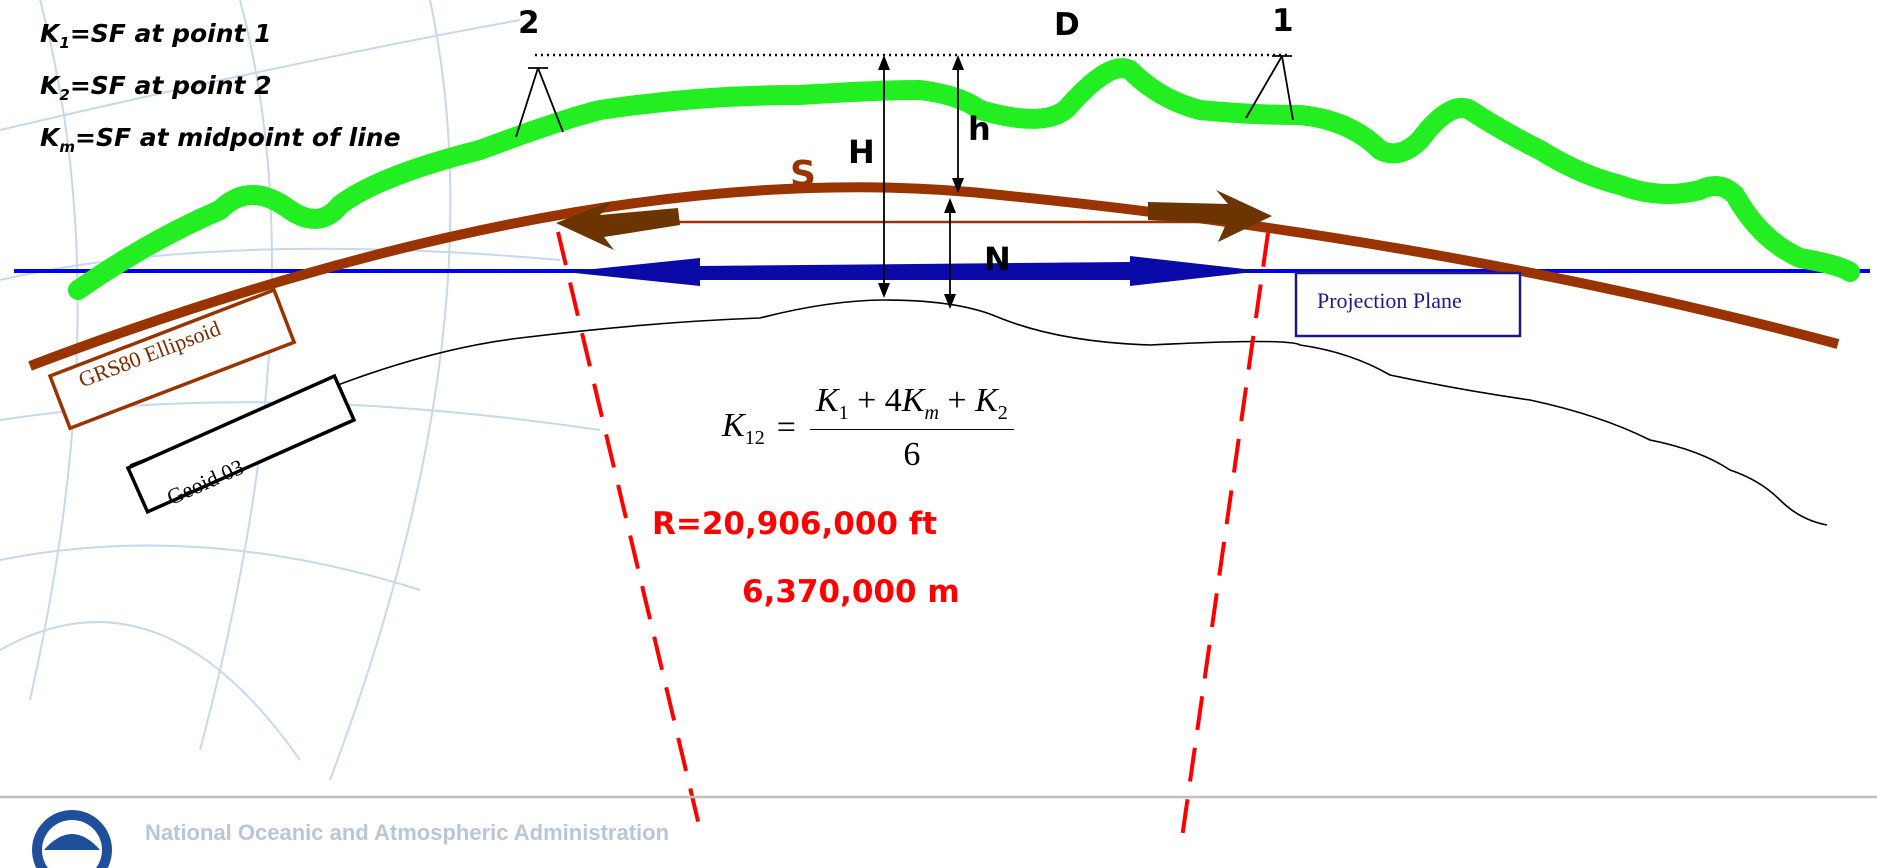 The height and width of the screenshot is (868, 1877). What do you see at coordinates (912, 454) in the screenshot?
I see `formula-denominator: 6` at bounding box center [912, 454].